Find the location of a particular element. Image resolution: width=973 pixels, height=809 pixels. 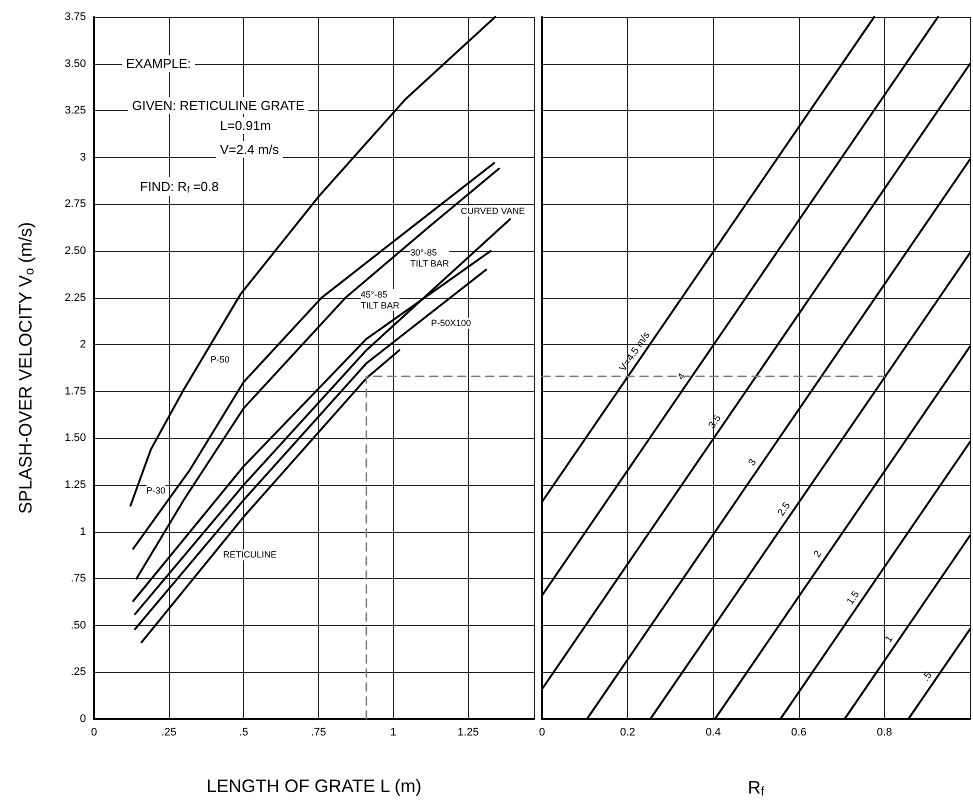

text: 1.5 is located at coordinates (853, 597).